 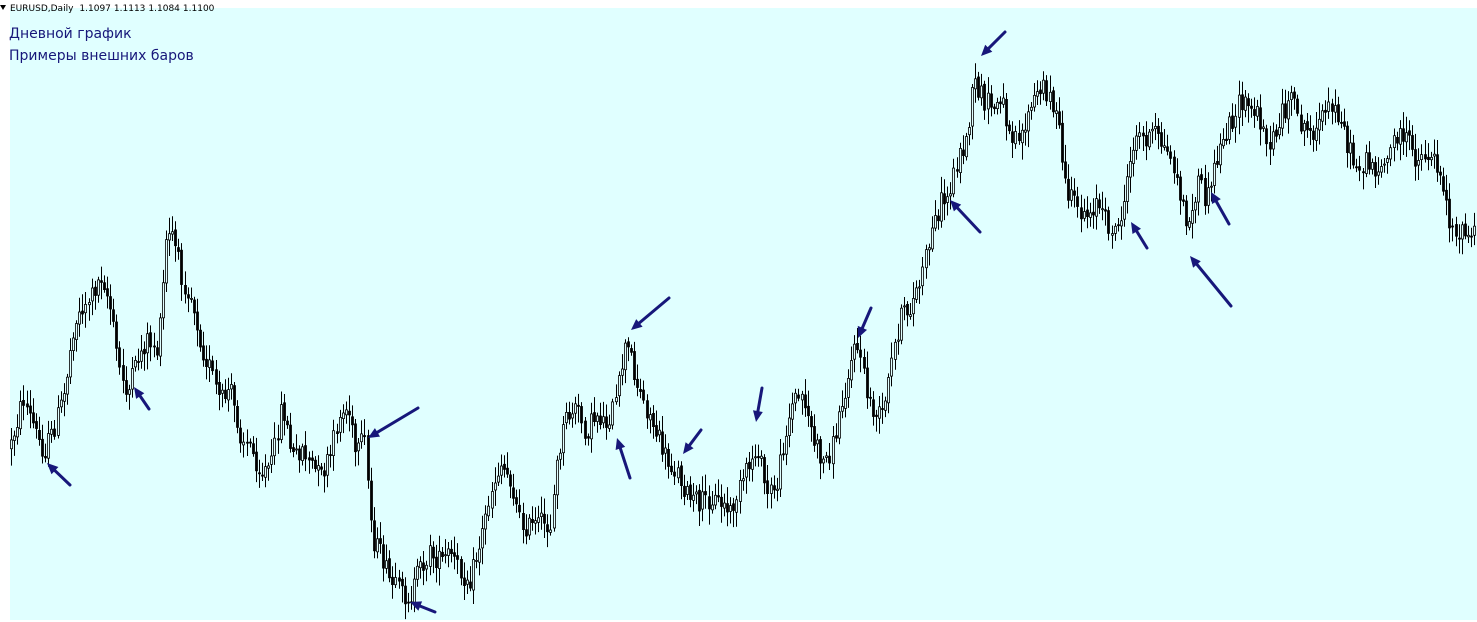 What do you see at coordinates (139, 393) in the screenshot?
I see `arrow-head` at bounding box center [139, 393].